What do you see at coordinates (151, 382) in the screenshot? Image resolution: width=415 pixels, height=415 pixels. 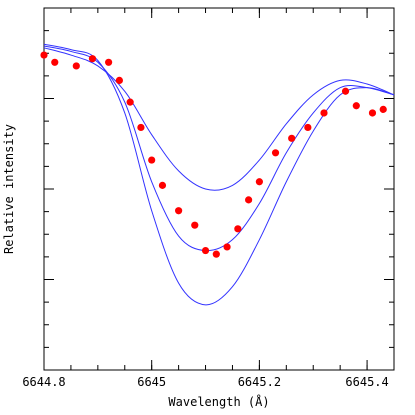 I see `x-tick-label: 6645` at bounding box center [151, 382].